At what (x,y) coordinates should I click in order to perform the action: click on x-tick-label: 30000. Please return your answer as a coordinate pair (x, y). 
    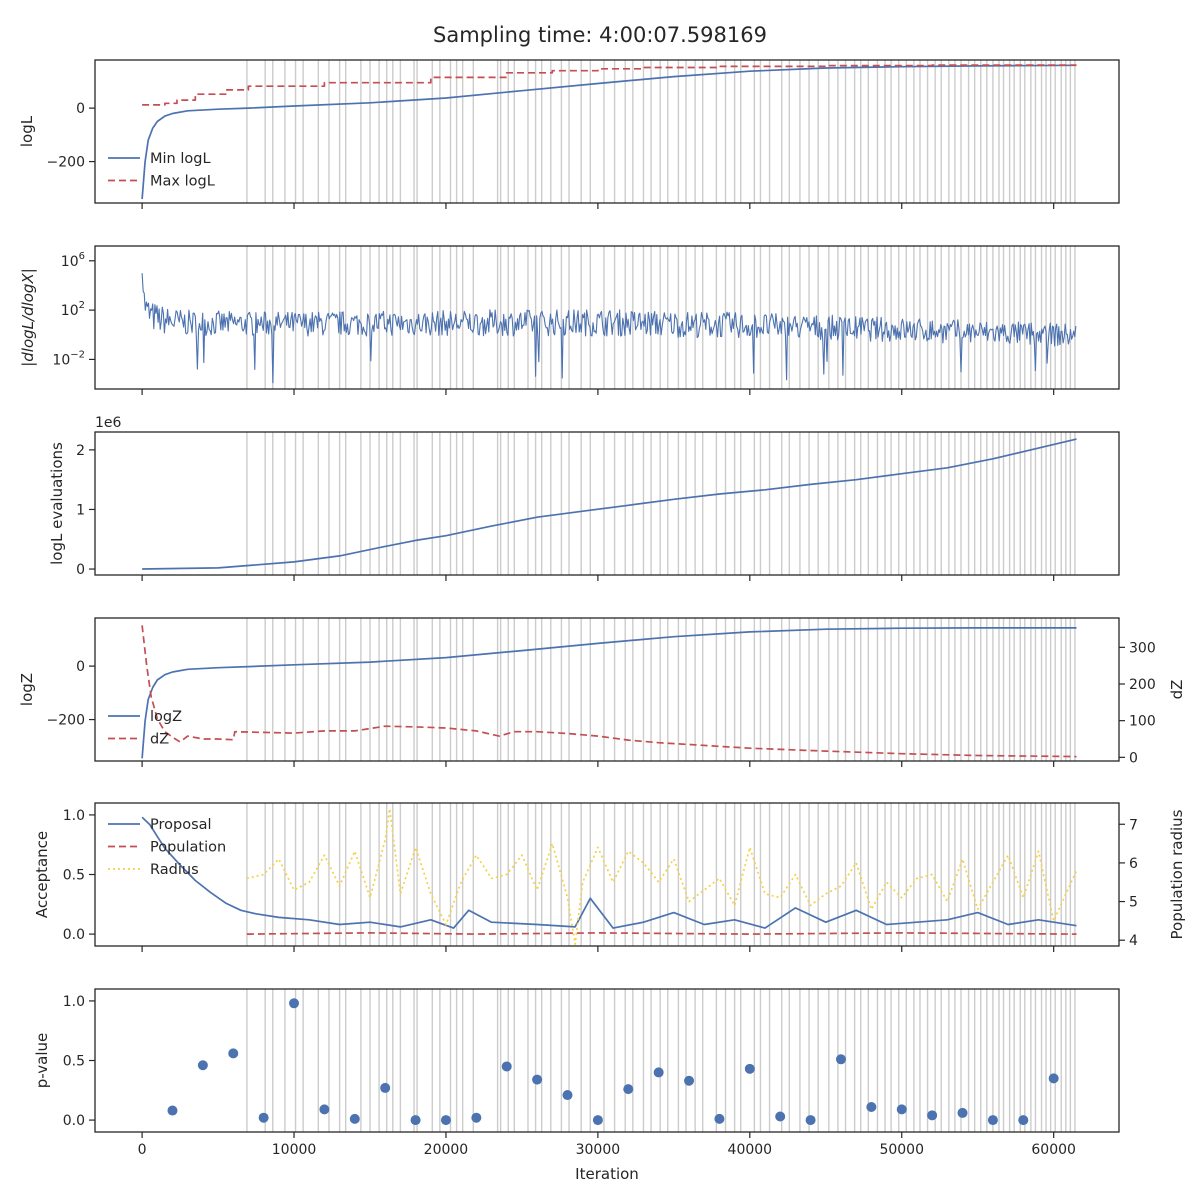
    Looking at the image, I should click on (598, 1150).